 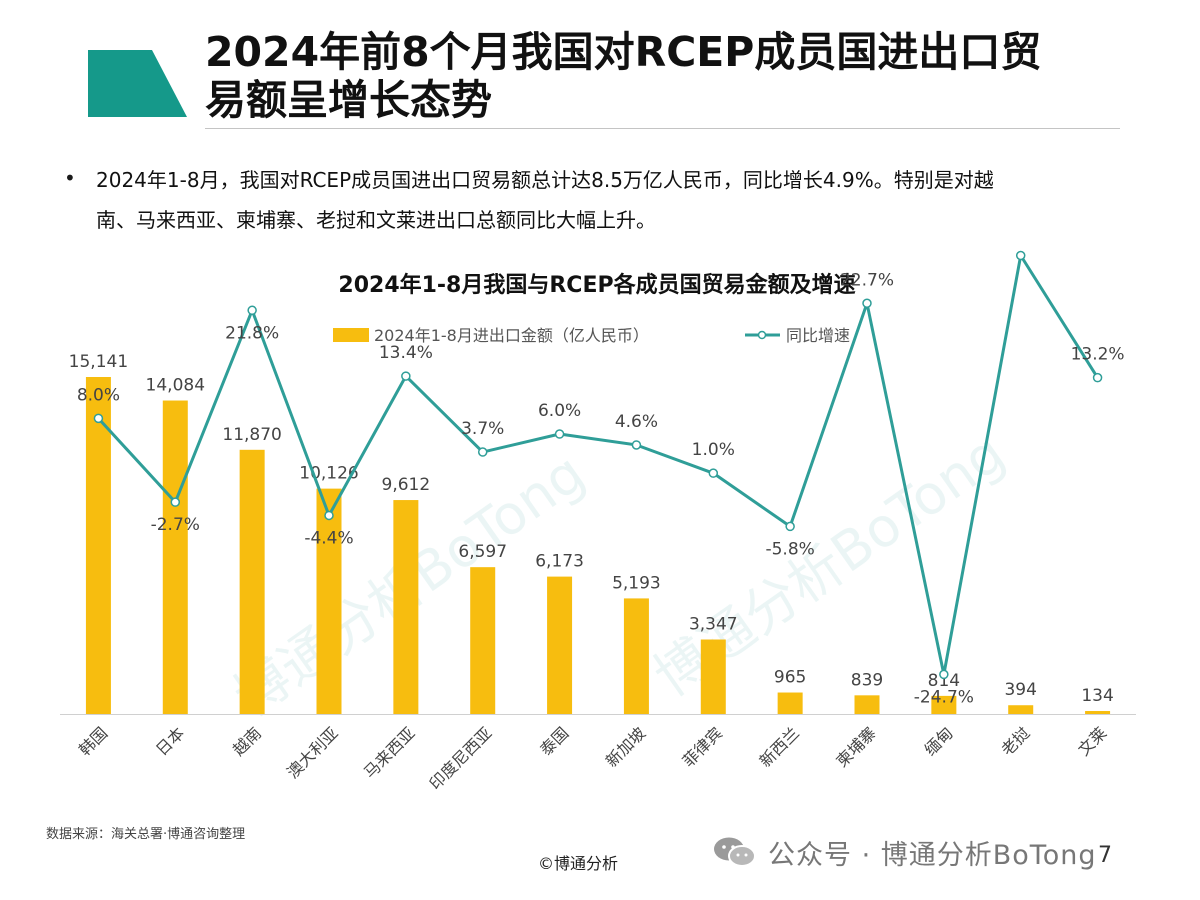 I want to click on growth-label-0: 8.0%, so click(x=98, y=395).